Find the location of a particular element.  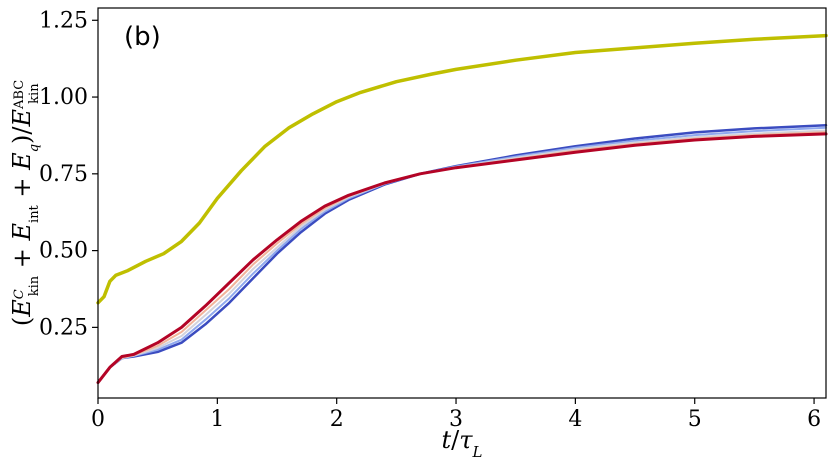

x-tick-label: 6 is located at coordinates (814, 419).